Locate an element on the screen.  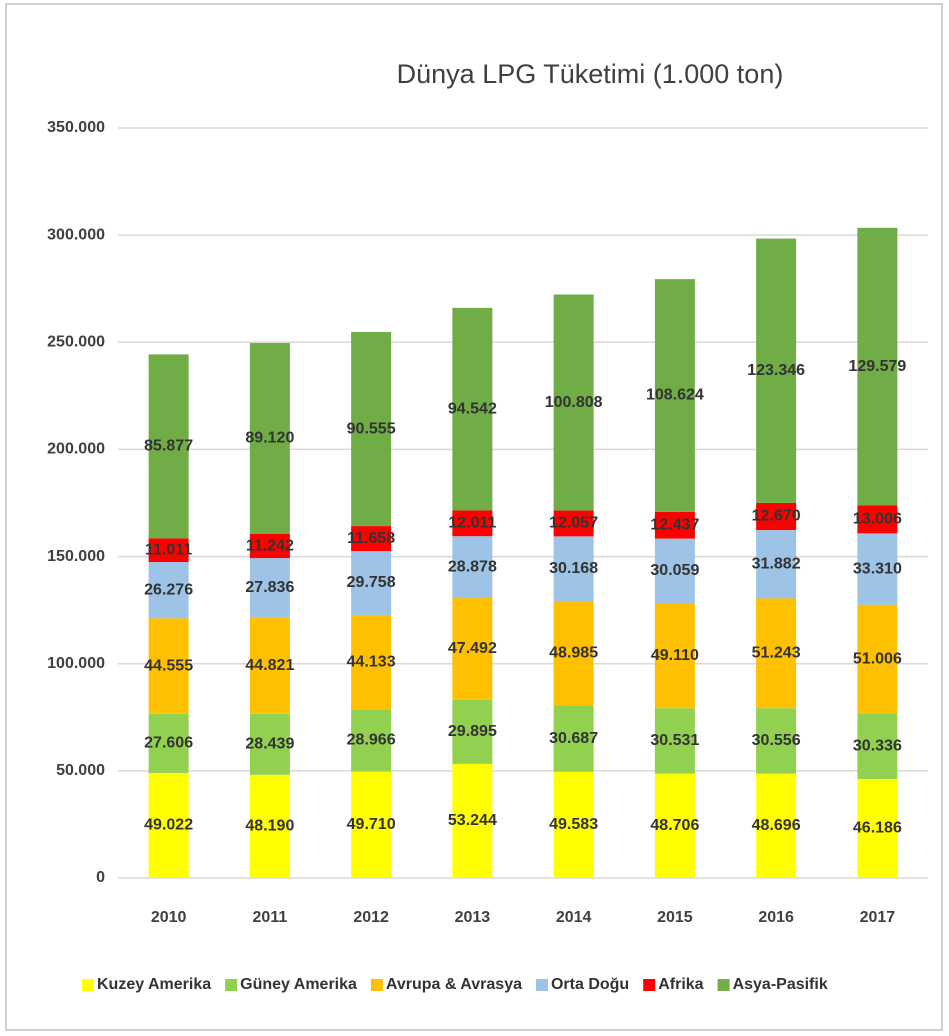
data-label: 48.985 is located at coordinates (573, 653).